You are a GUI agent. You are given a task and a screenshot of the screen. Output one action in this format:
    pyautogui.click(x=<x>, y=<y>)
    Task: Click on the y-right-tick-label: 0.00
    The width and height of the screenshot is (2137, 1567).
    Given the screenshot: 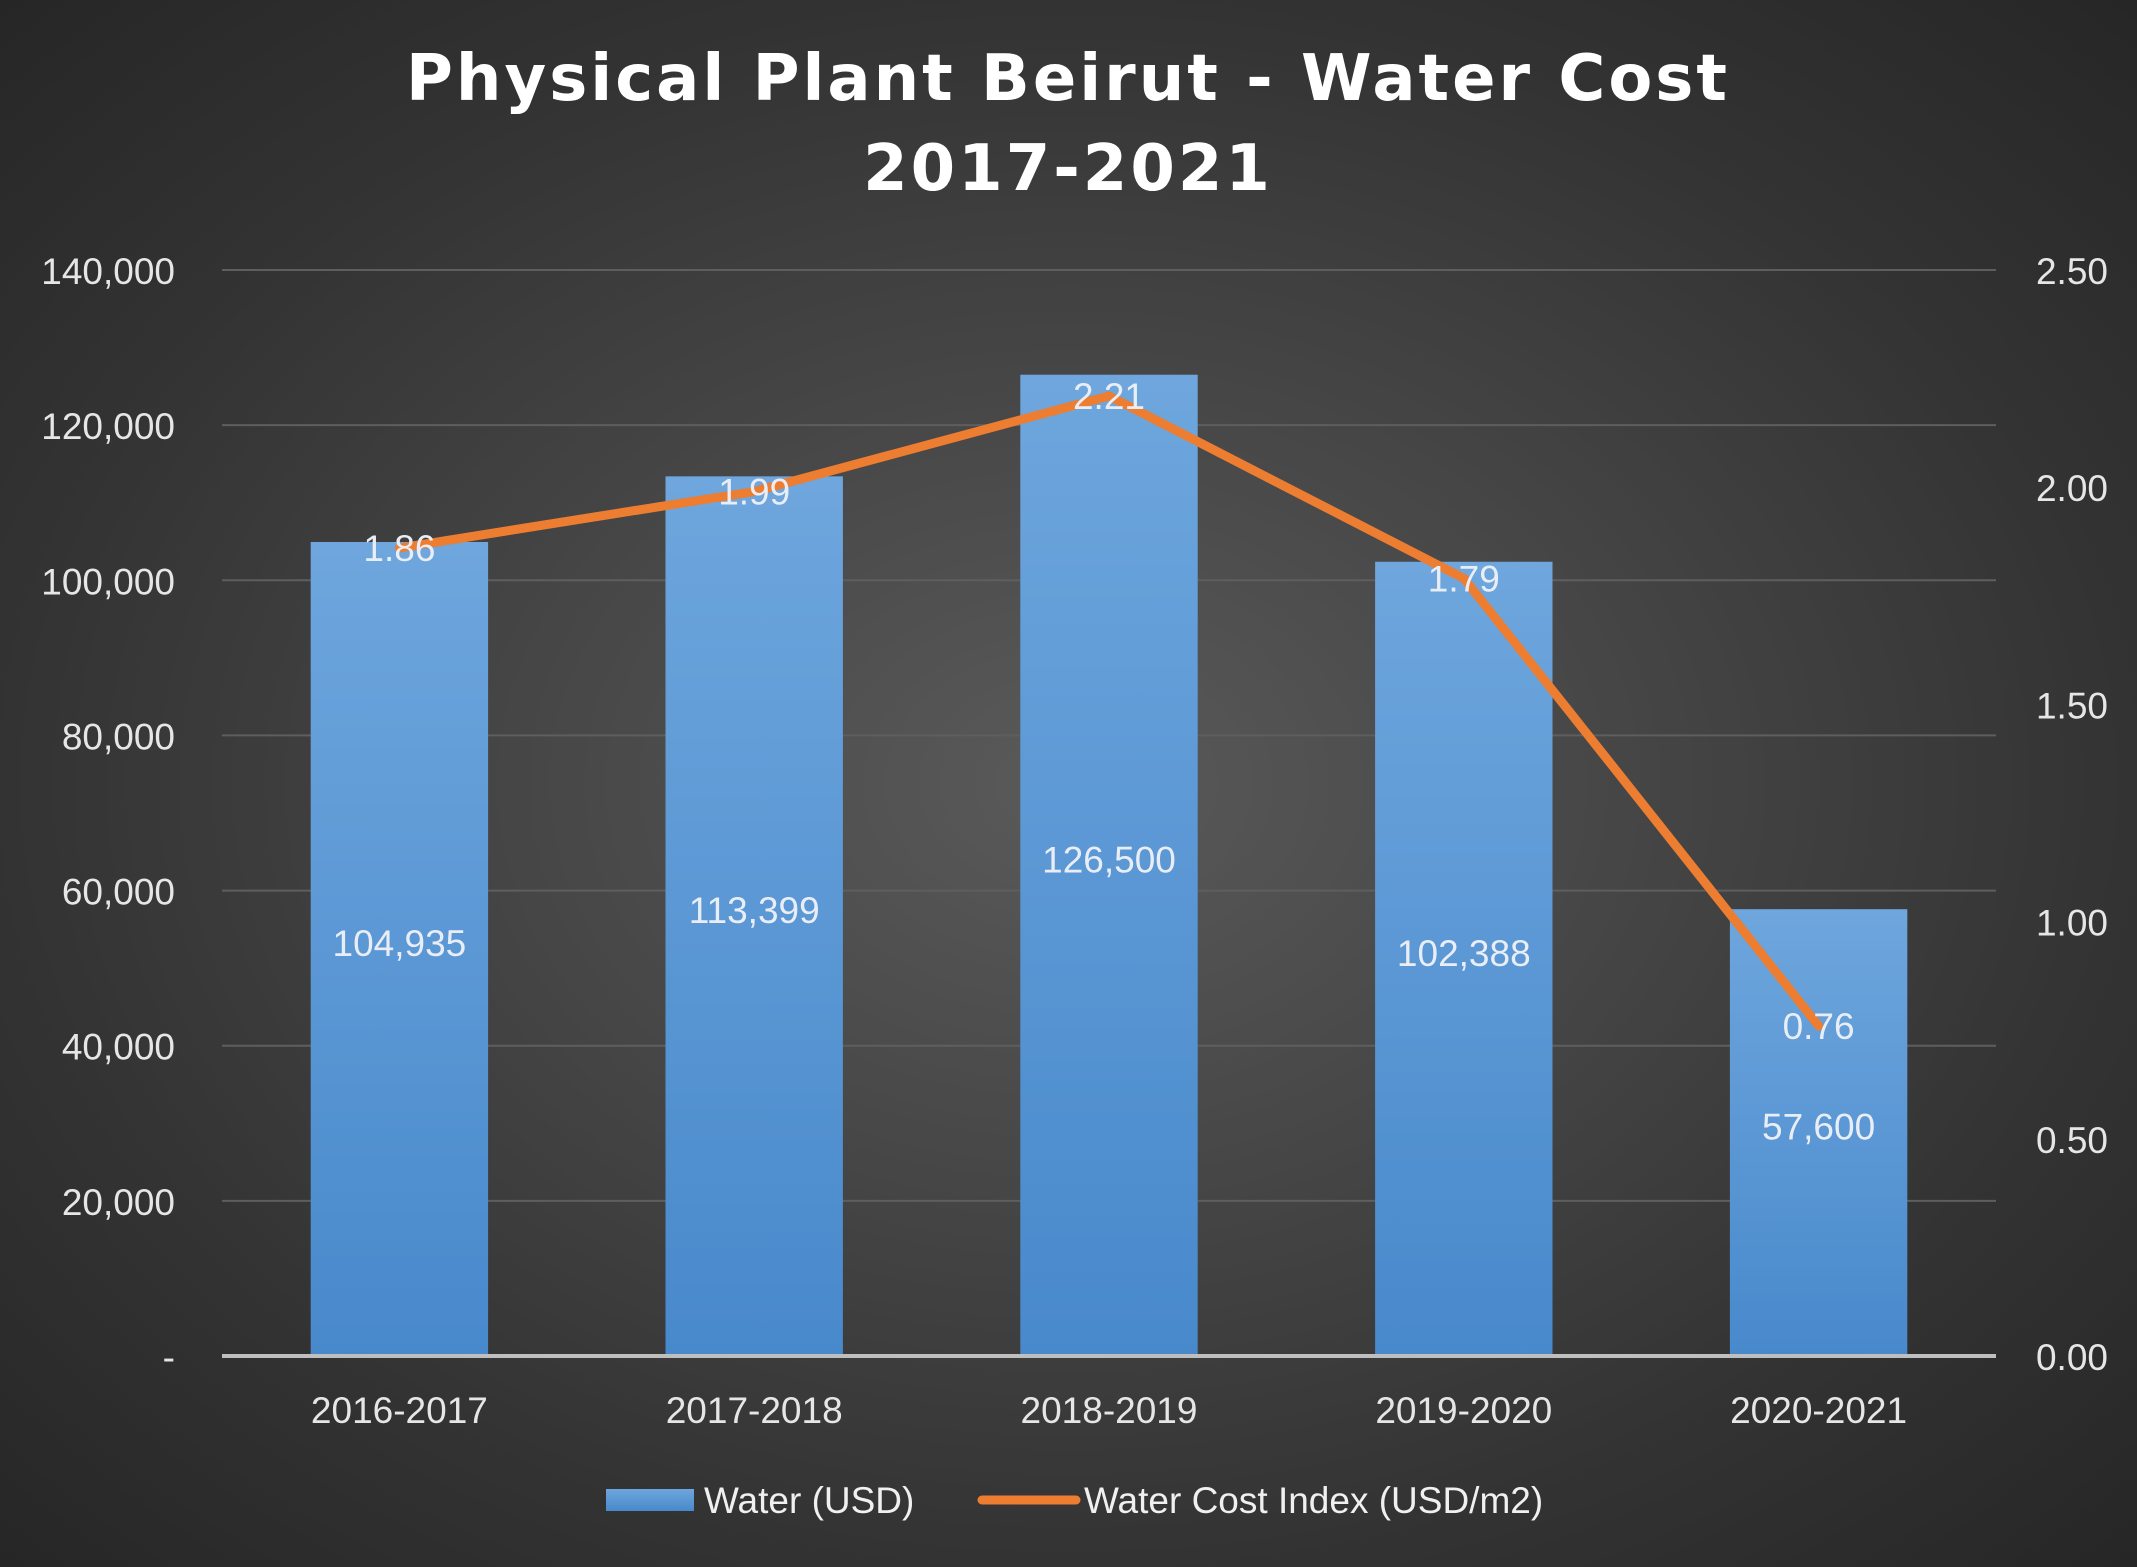 What is the action you would take?
    pyautogui.click(x=2072, y=1357)
    